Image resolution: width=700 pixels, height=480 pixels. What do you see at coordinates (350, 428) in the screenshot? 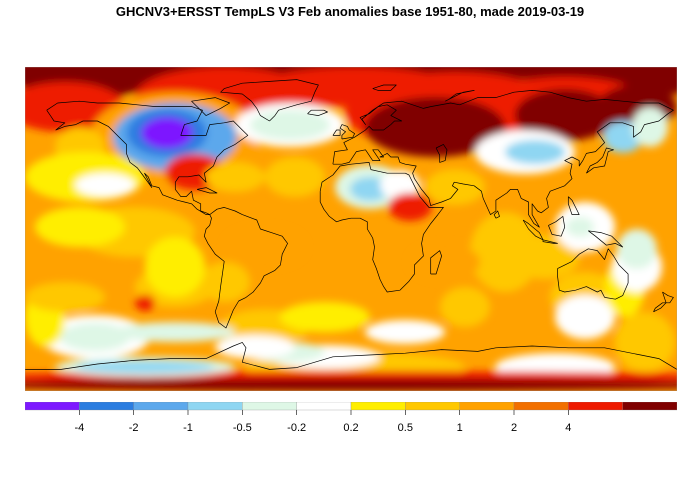
I see `legend-tick-label: 0.2` at bounding box center [350, 428].